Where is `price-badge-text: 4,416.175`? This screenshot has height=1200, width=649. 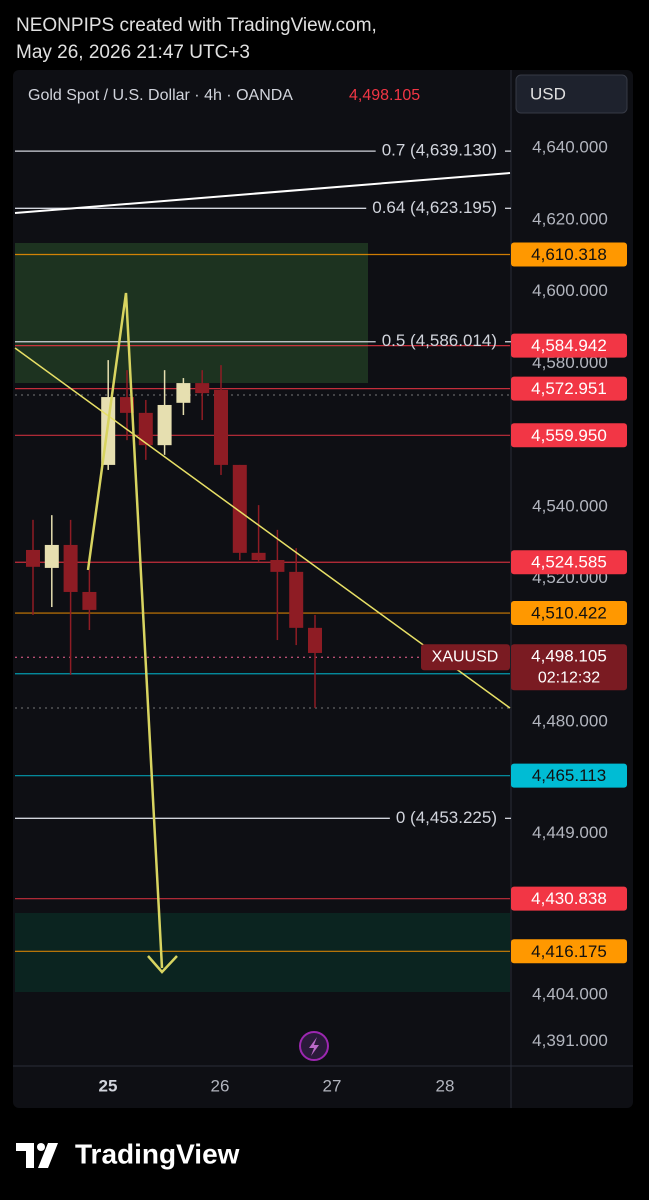 price-badge-text: 4,416.175 is located at coordinates (569, 951).